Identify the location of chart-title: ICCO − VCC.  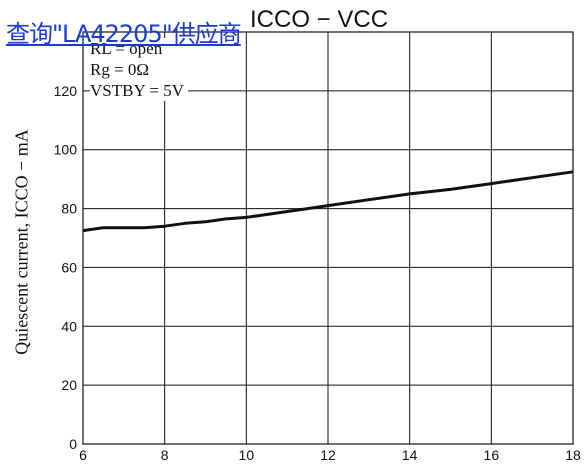
(319, 19).